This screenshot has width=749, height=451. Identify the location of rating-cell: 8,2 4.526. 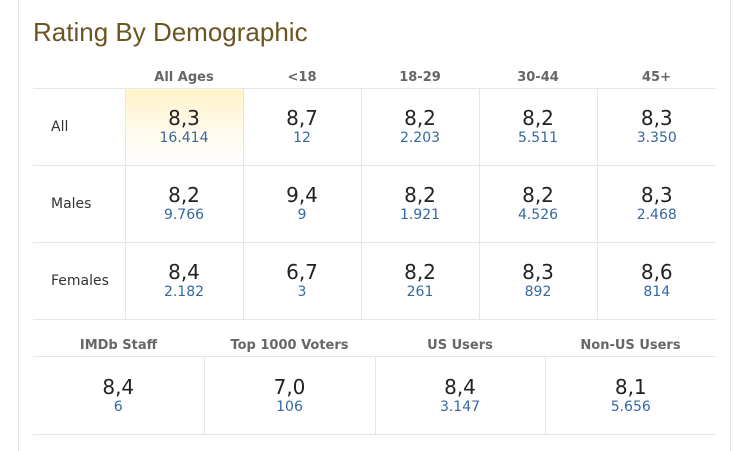
(537, 204).